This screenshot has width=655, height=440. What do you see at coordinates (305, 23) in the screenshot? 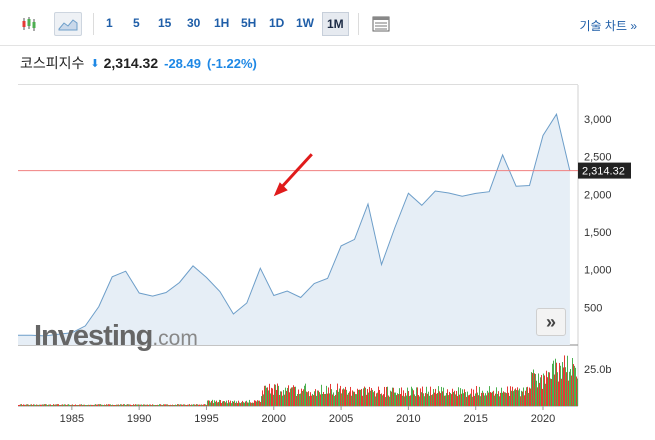
I see `period-1w: 1W` at bounding box center [305, 23].